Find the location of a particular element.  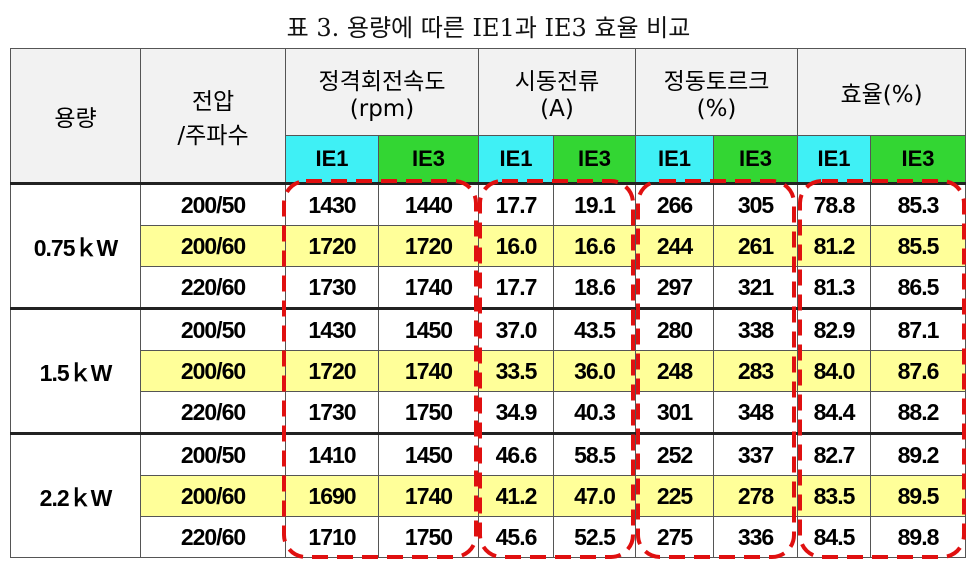

value-cell: 1710 is located at coordinates (332, 537).